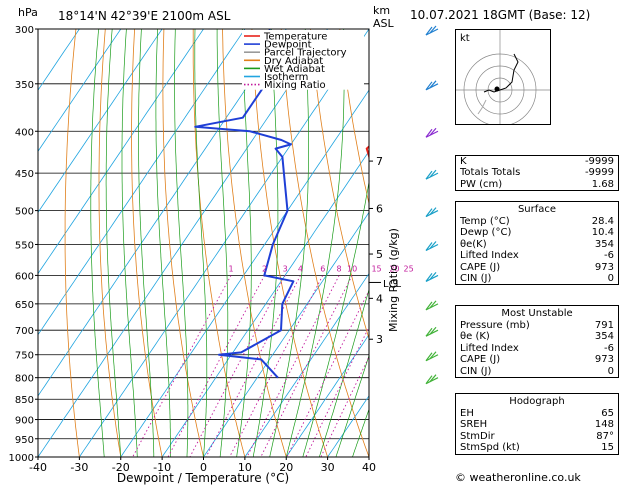 Image resolution: width=629 pixels, height=486 pixels. Describe the element at coordinates (537, 436) in the screenshot. I see `hodo-row: StmDir 87°` at that location.